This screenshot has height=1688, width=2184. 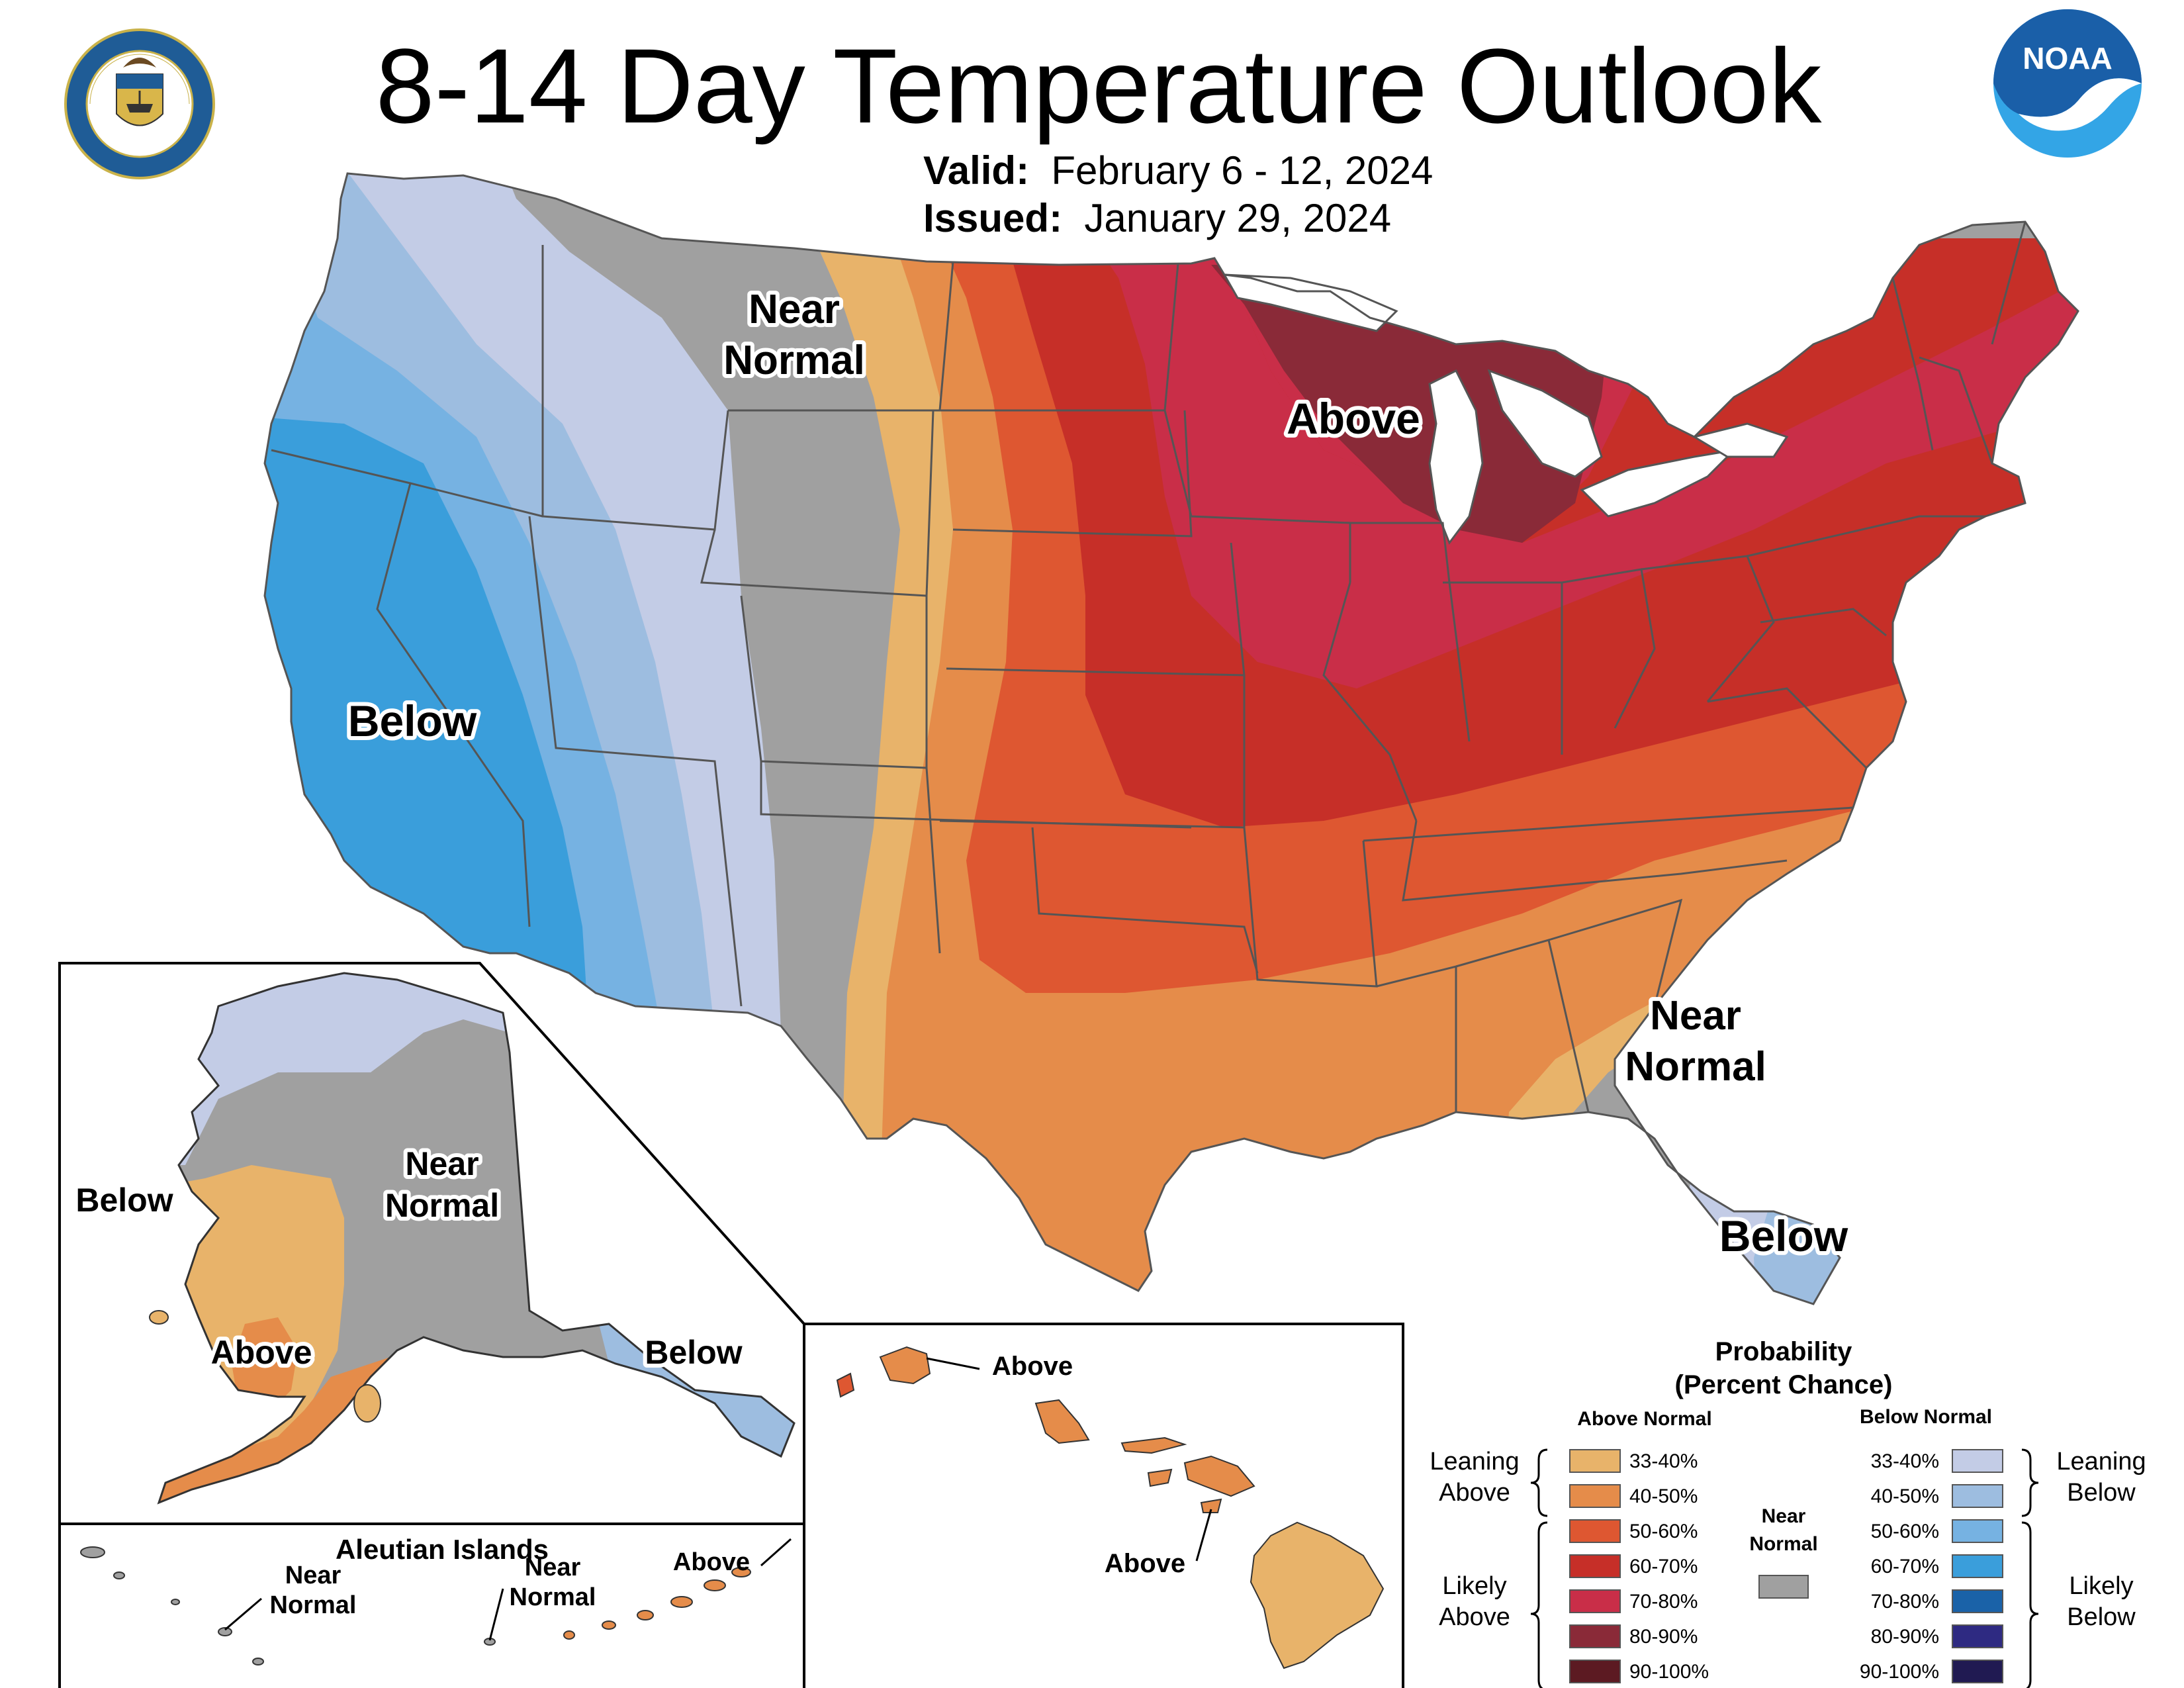 What do you see at coordinates (1664, 1566) in the screenshot?
I see `legend-above-range-3: 60-70%` at bounding box center [1664, 1566].